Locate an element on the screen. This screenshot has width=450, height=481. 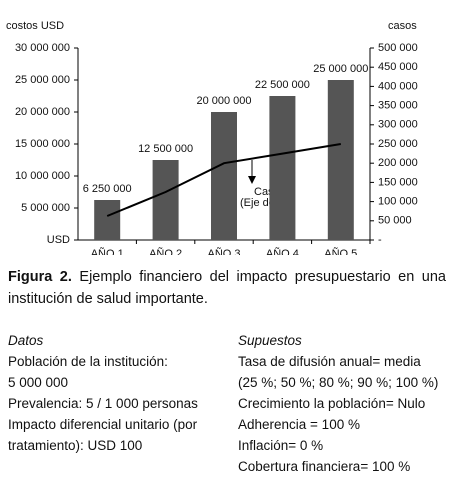
y2-tick-label: 400 000 is located at coordinates (398, 86).